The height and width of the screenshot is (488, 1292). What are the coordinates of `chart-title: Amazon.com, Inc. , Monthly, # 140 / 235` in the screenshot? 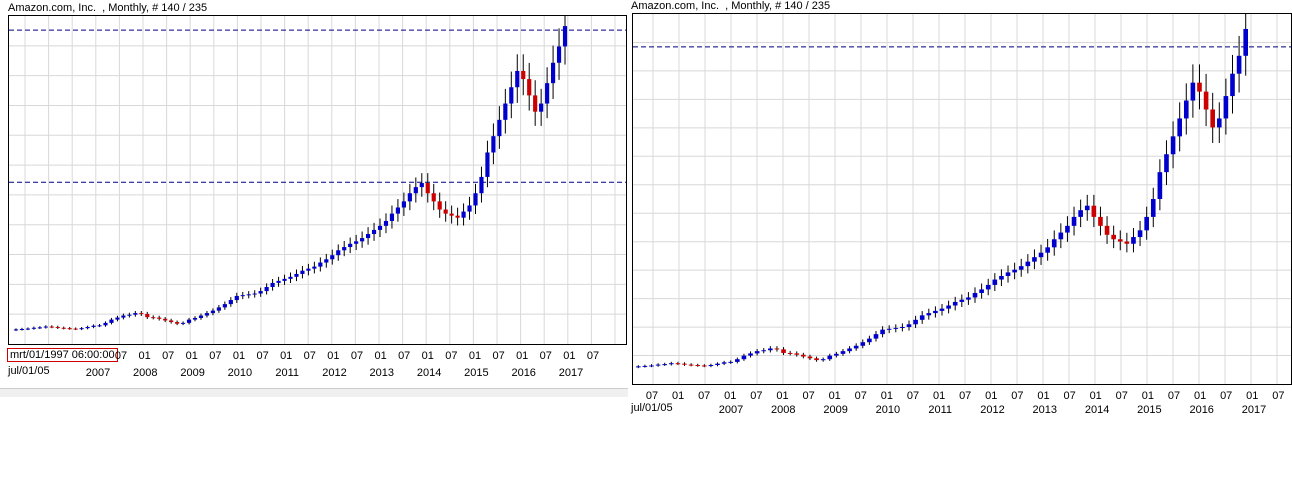 It's located at (731, 6).